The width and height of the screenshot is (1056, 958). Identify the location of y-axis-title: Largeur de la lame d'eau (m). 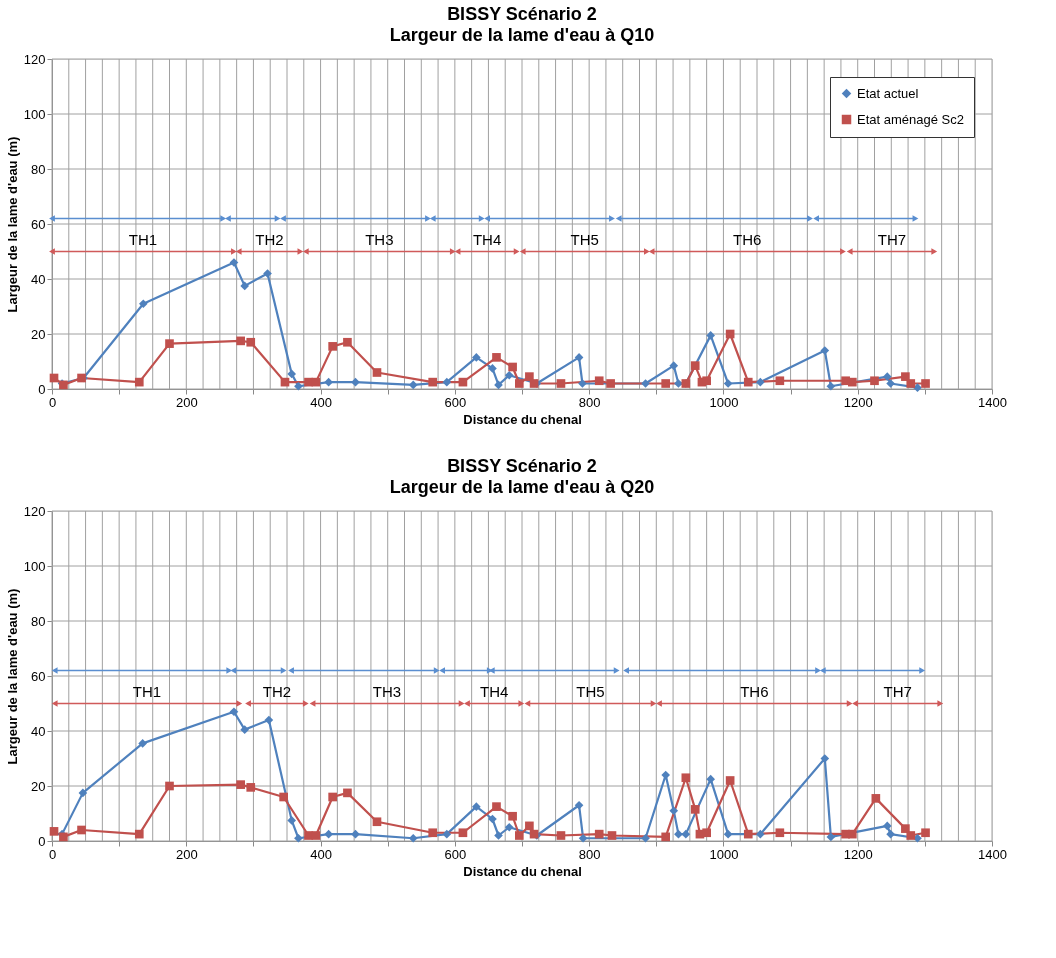
(12, 224).